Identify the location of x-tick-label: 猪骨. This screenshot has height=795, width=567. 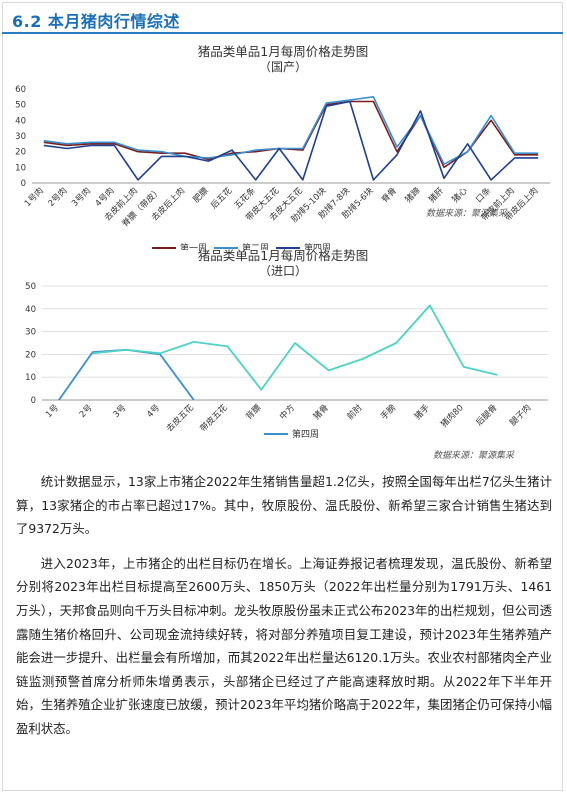
(321, 412).